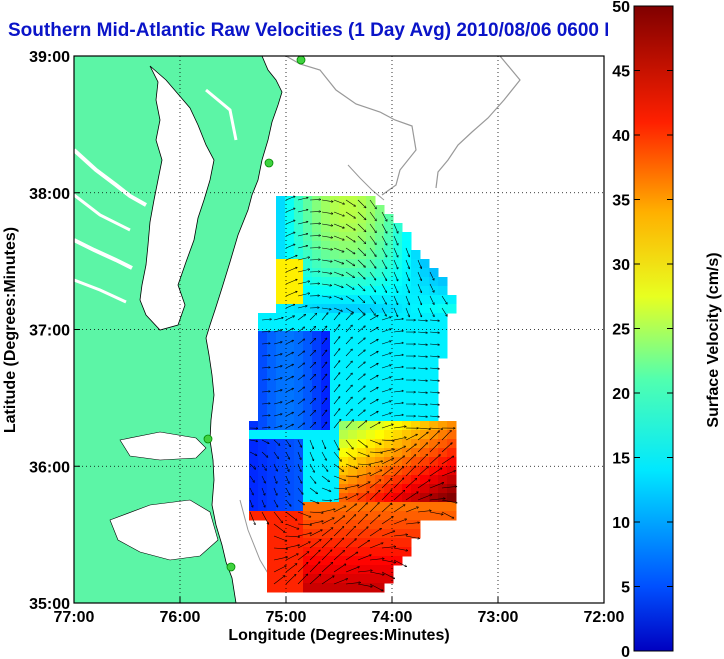 Image resolution: width=724 pixels, height=659 pixels. I want to click on x-axis-ticks: 77:00 76:00 75:00 74:00 73:00 72:00, so click(339, 611).